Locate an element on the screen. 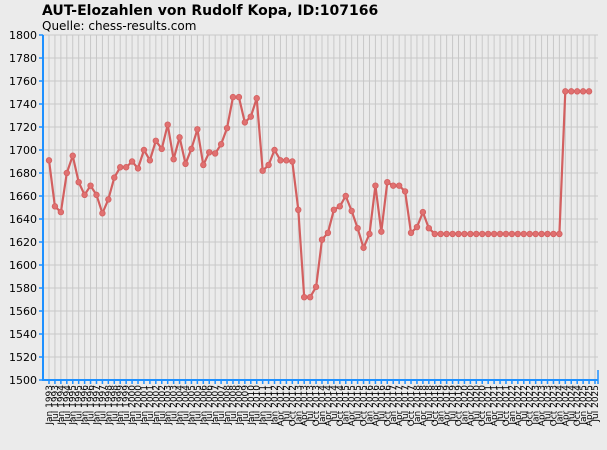  x-tick-label: Apr 2020 is located at coordinates (471, 406).